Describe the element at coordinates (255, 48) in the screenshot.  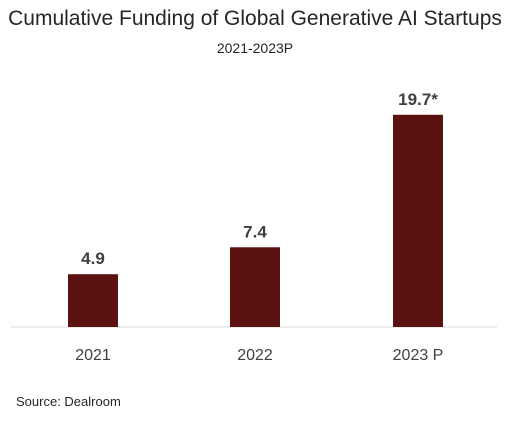
I see `chart-subtitle: 2021-2023P` at that location.